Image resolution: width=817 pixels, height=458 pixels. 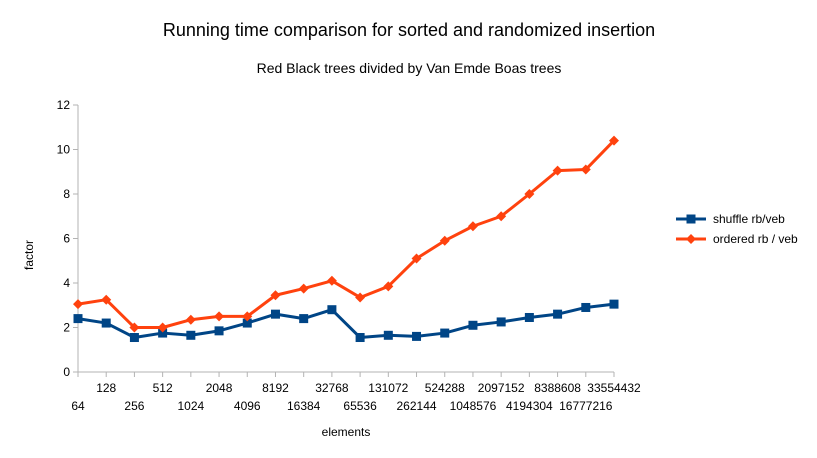 I want to click on x-tick-label: 4096, so click(x=247, y=406).